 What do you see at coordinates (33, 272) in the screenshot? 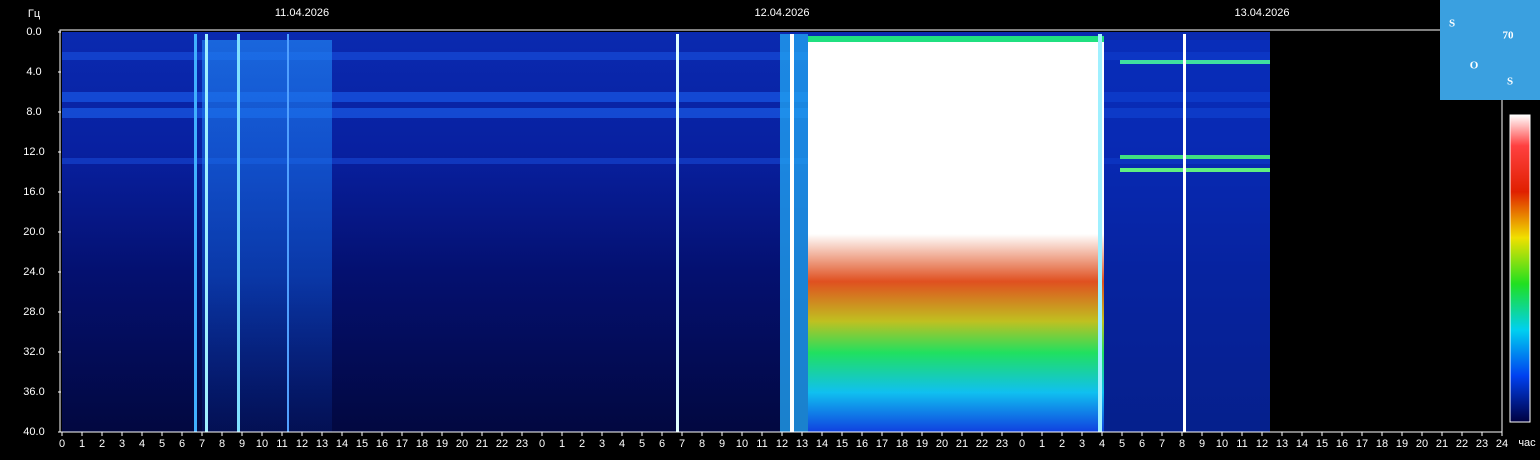
I see `y-tick-label: 24.0` at bounding box center [33, 272].